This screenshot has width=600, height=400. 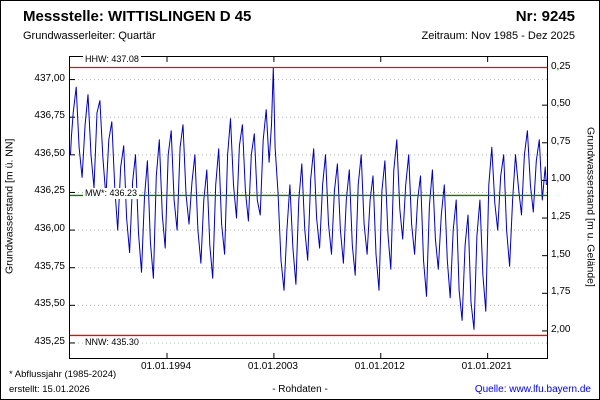 I want to click on ref-line-label-mw: MW*: 436.23, so click(x=111, y=194).